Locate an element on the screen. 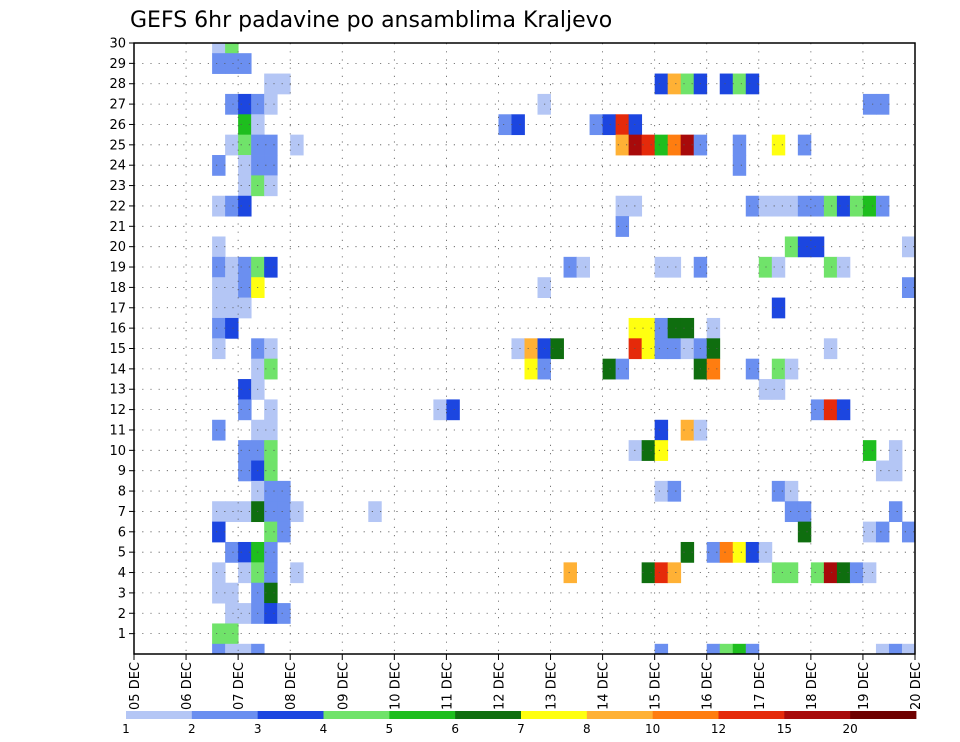 This screenshot has height=742, width=960. colorbar-label: 20 is located at coordinates (850, 729).